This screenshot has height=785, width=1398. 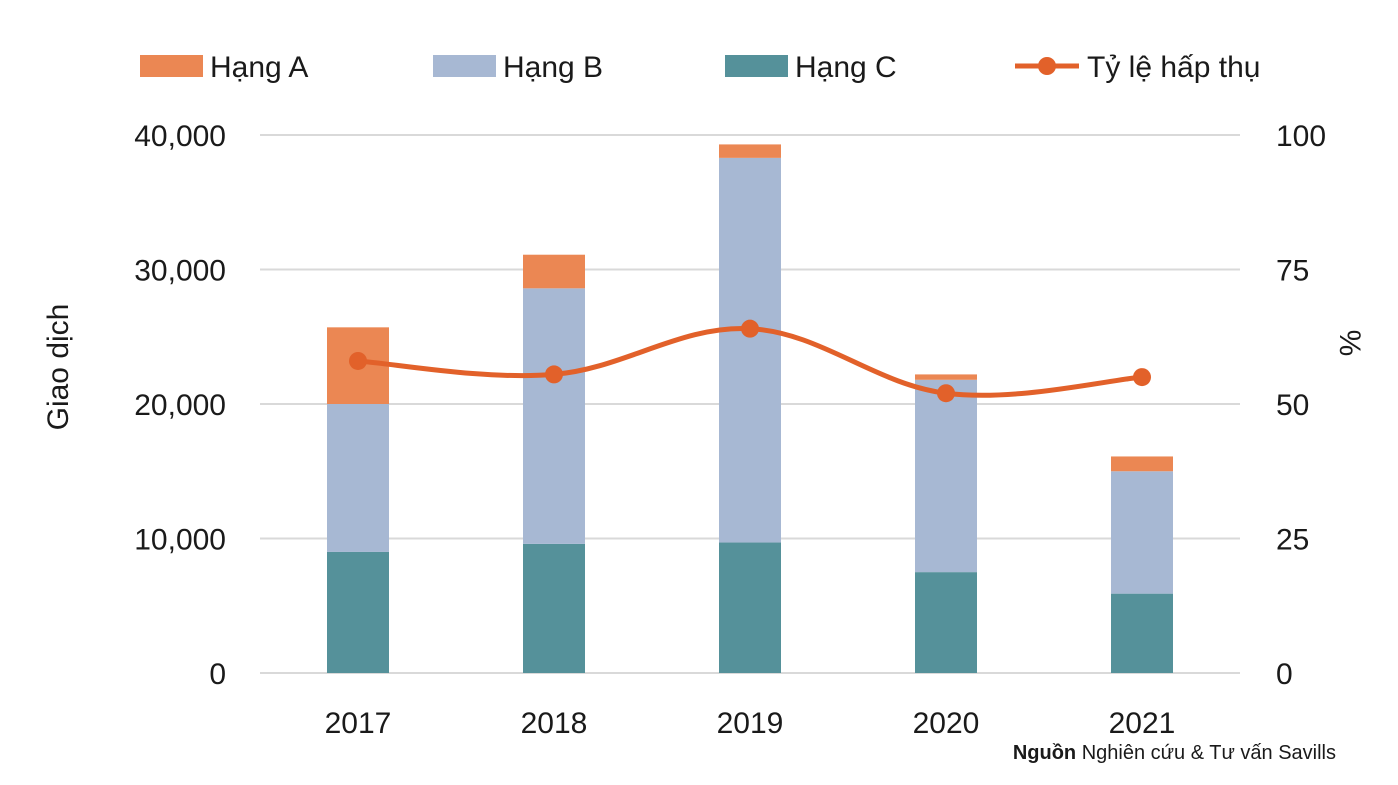 I want to click on y-tick-label: 0, so click(x=217, y=674).